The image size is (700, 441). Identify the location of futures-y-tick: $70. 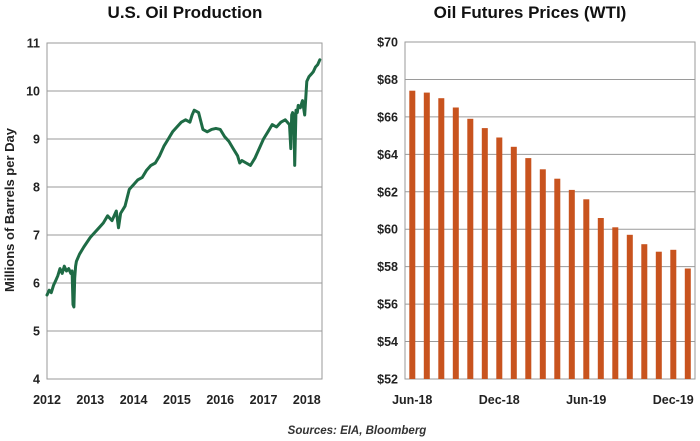
(387, 43).